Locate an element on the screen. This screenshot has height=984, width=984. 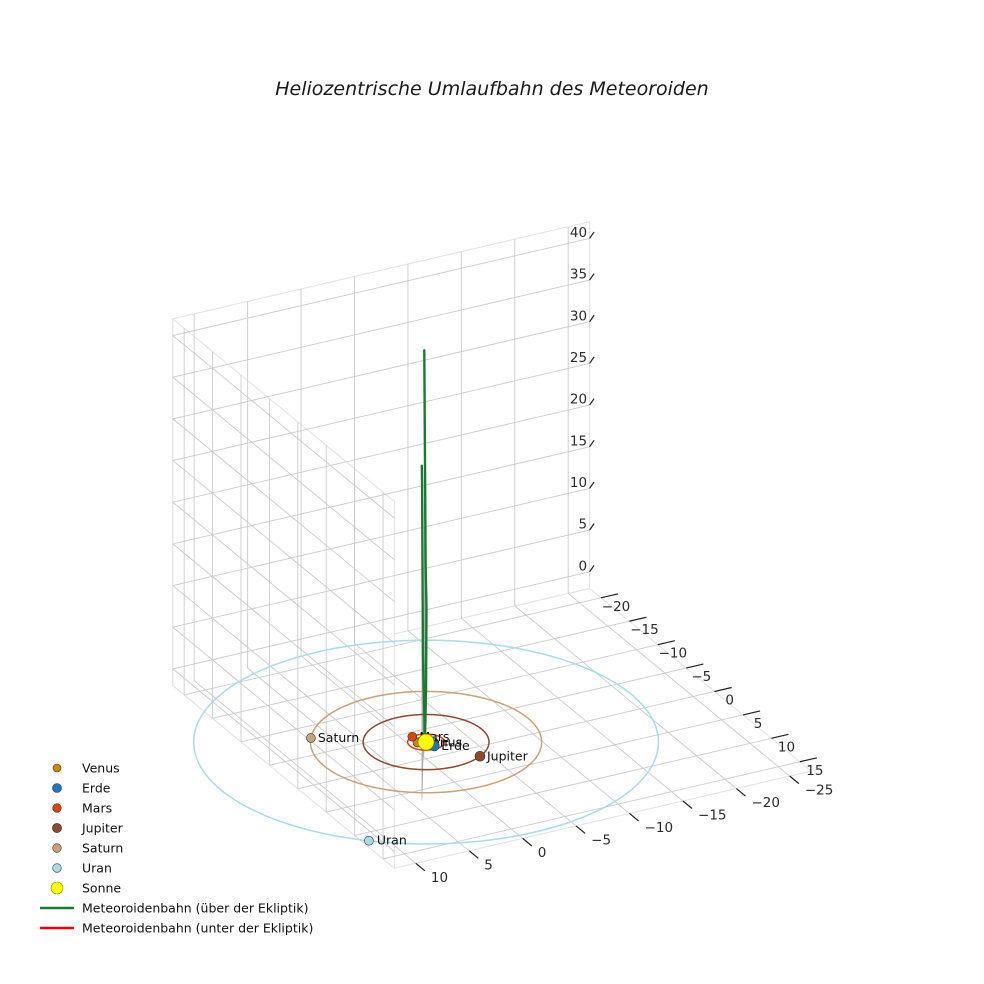
legend-label-4: Saturn is located at coordinates (102, 848).